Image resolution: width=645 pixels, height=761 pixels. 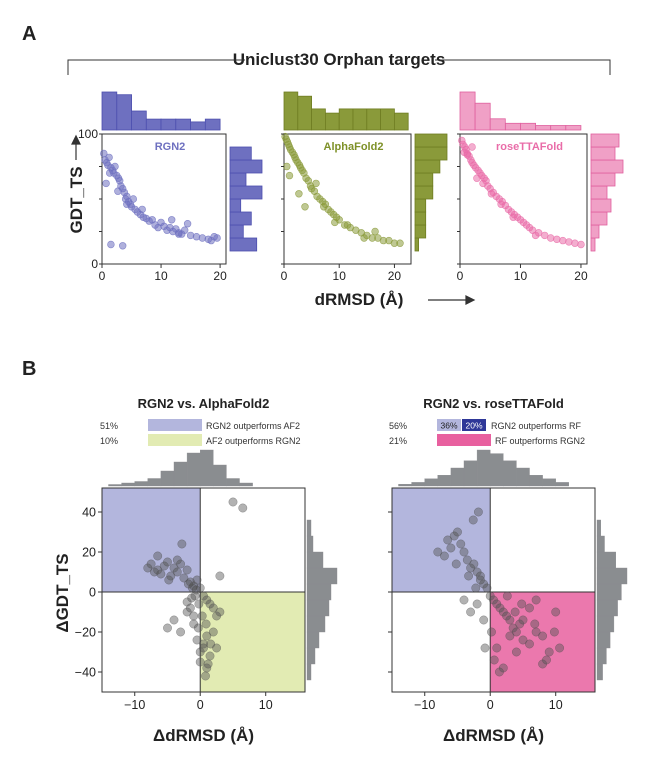 I want to click on scatter-panel-rgn2: RGN2 0 10 20 100 0, so click(x=170, y=187).